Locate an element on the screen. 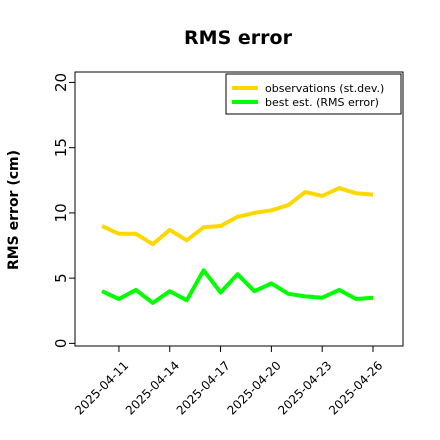  y-tick-label: 0 is located at coordinates (61, 344).